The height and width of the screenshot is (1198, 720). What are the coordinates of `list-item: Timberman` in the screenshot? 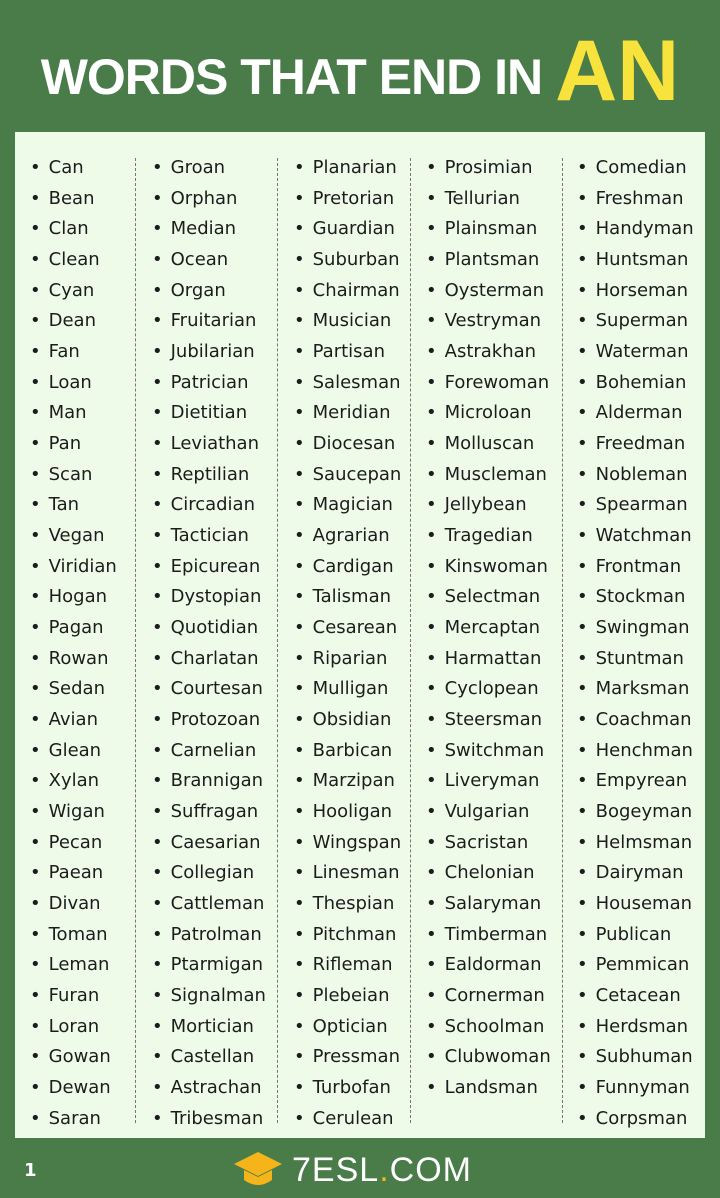 It's located at (488, 935).